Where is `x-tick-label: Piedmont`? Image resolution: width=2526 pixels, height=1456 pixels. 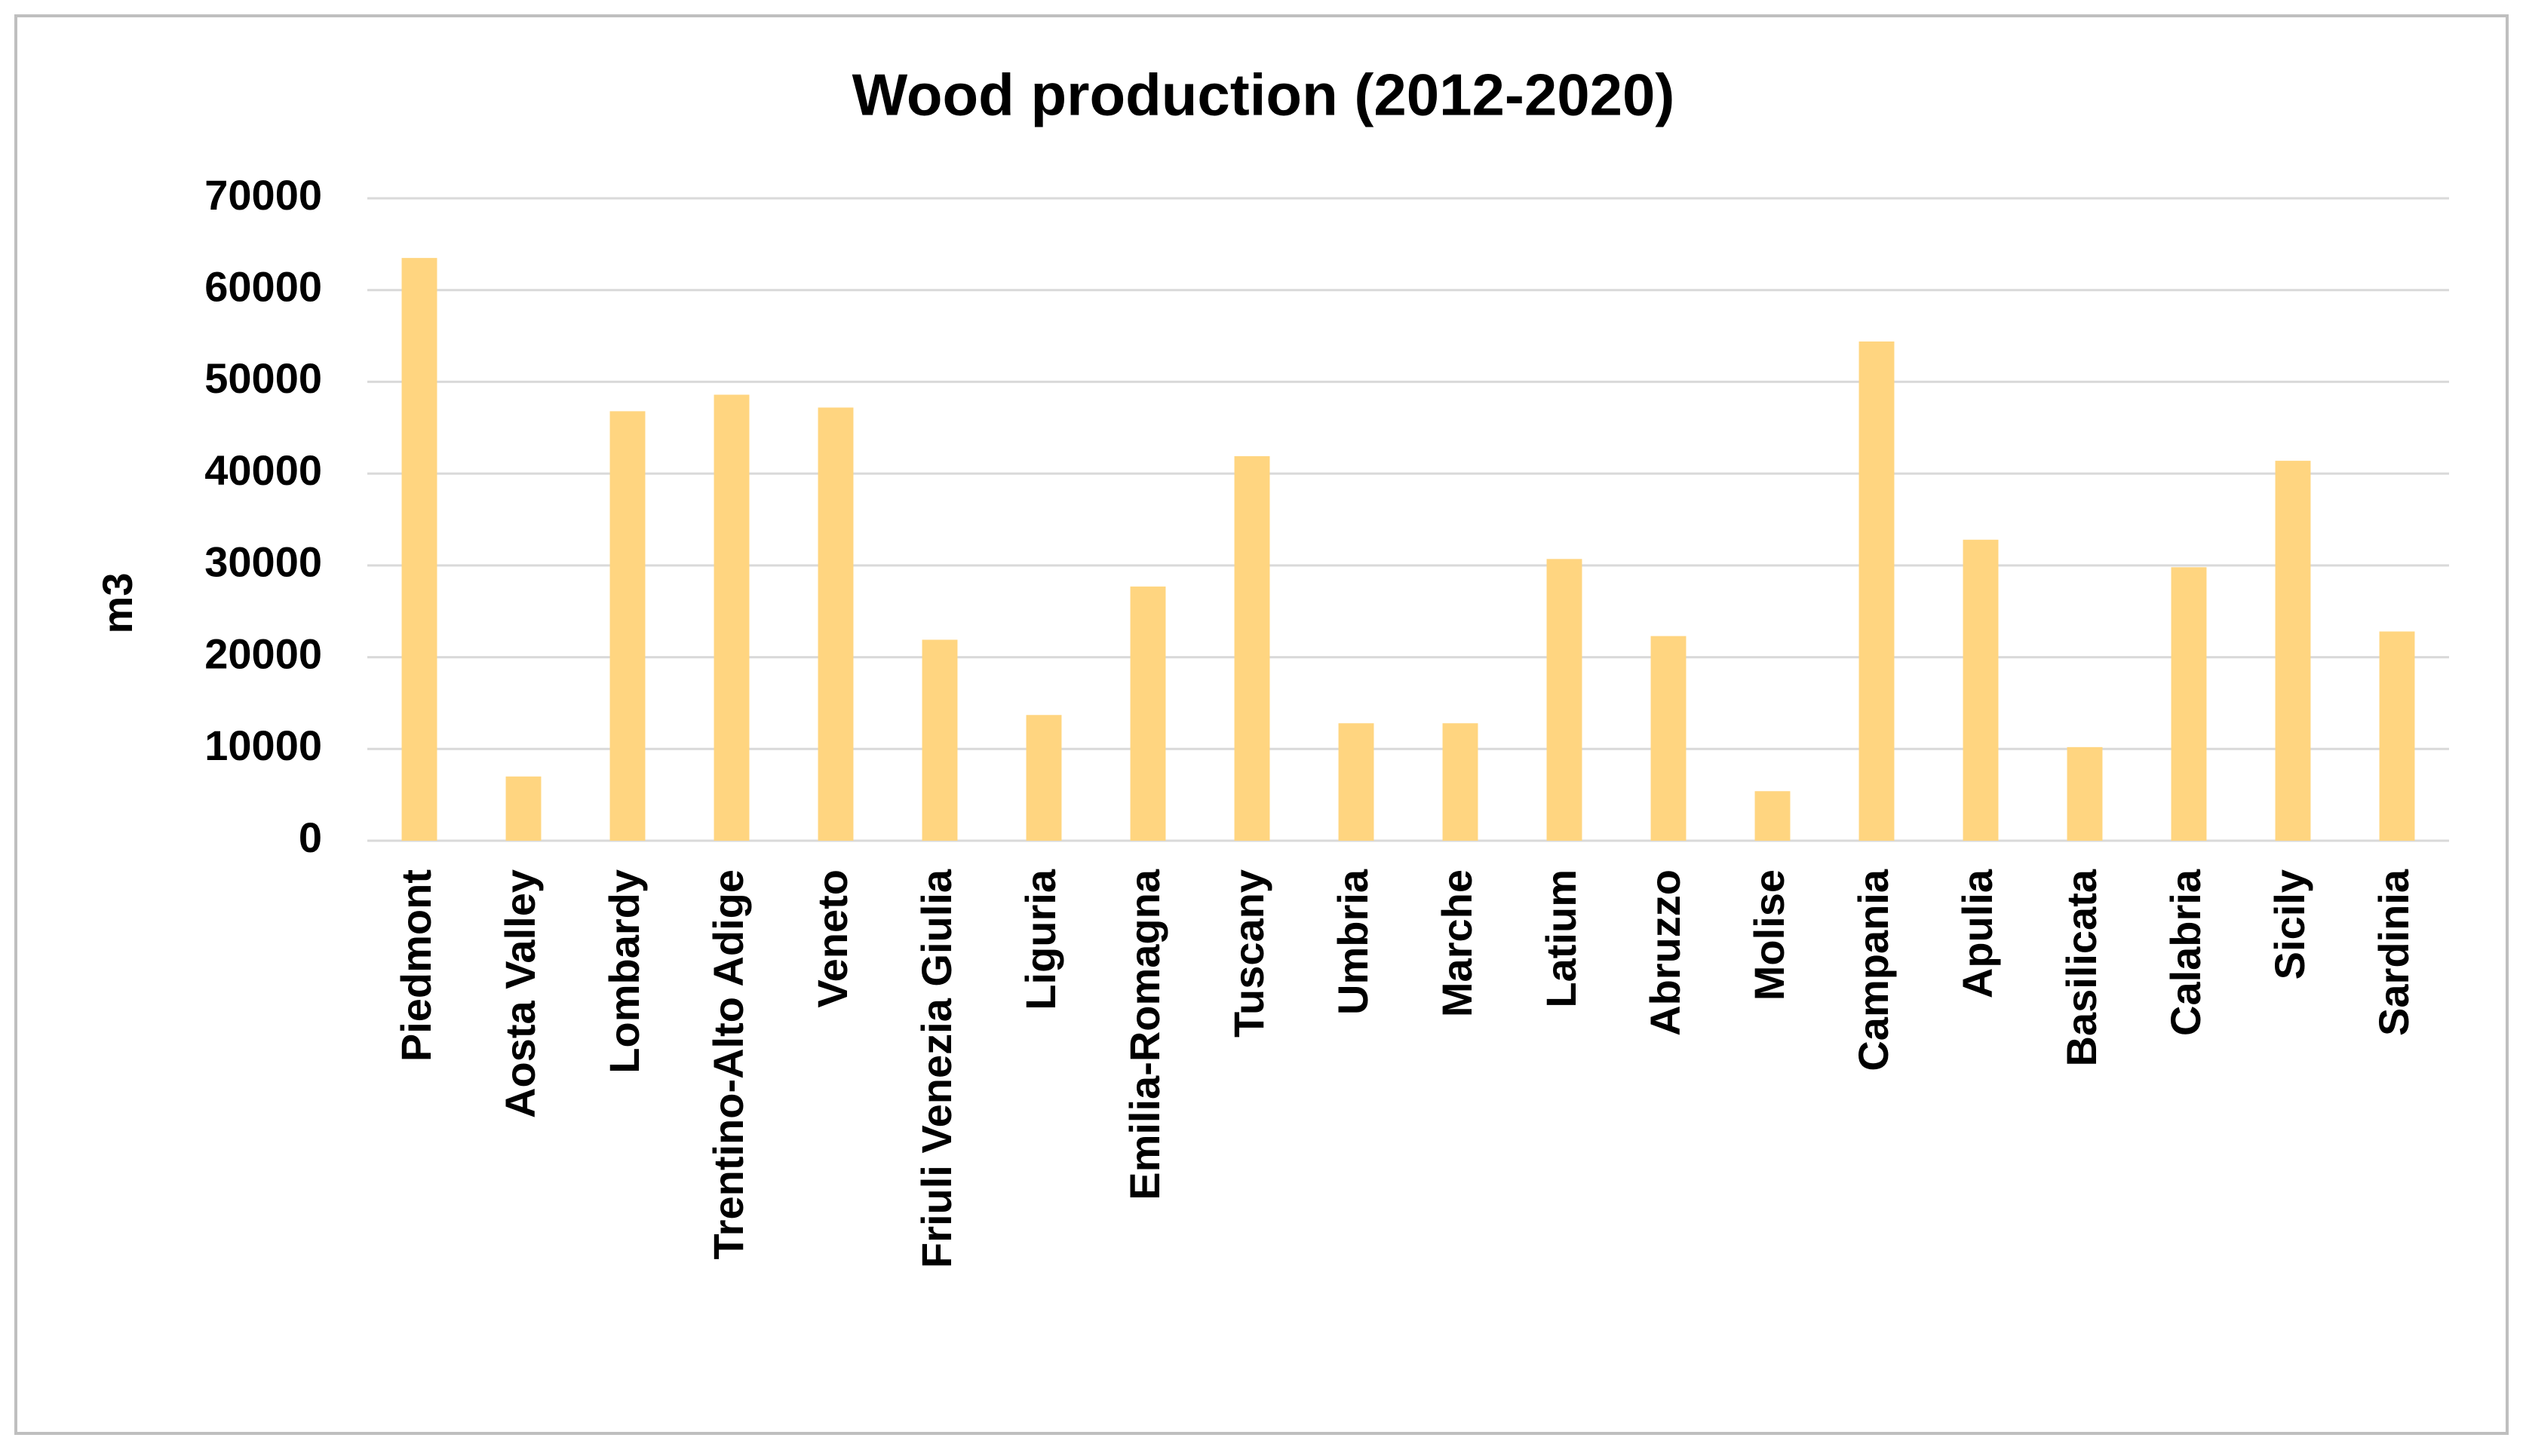 x-tick-label: Piedmont is located at coordinates (416, 965).